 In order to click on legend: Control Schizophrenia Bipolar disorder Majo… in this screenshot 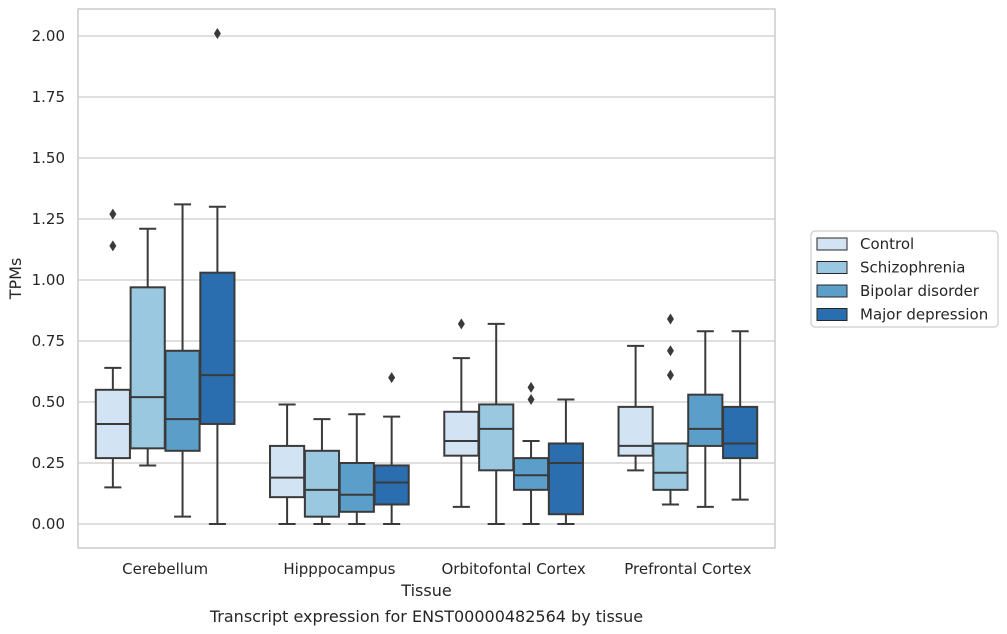, I will do `click(904, 279)`.